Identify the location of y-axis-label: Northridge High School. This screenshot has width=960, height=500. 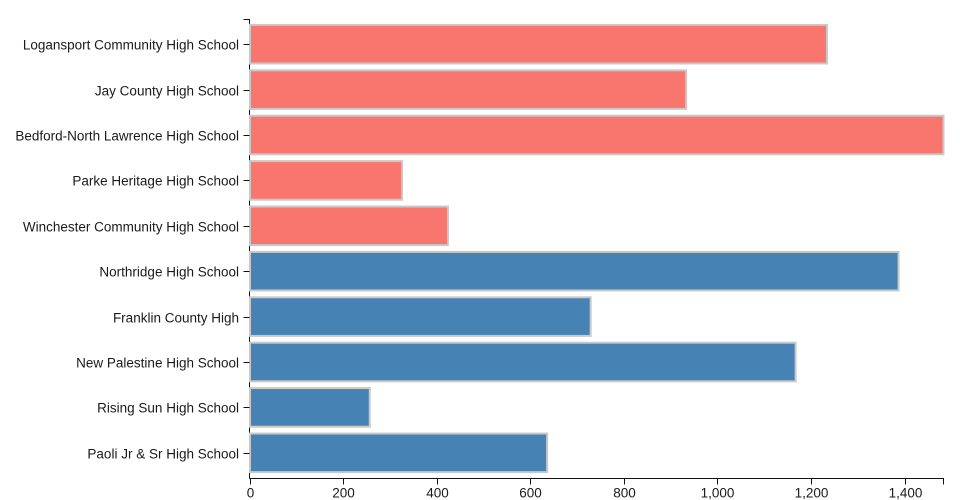
(169, 271).